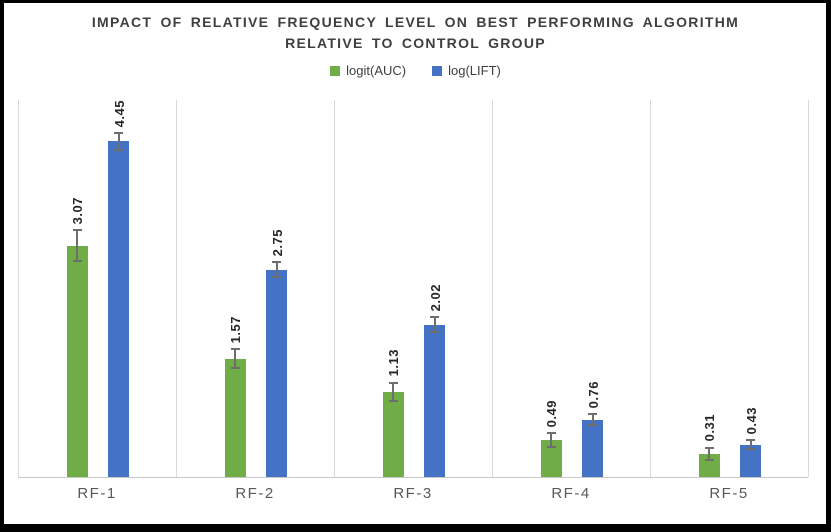  Describe the element at coordinates (255, 493) in the screenshot. I see `x-axis-label-rf-2: RF-2` at that location.